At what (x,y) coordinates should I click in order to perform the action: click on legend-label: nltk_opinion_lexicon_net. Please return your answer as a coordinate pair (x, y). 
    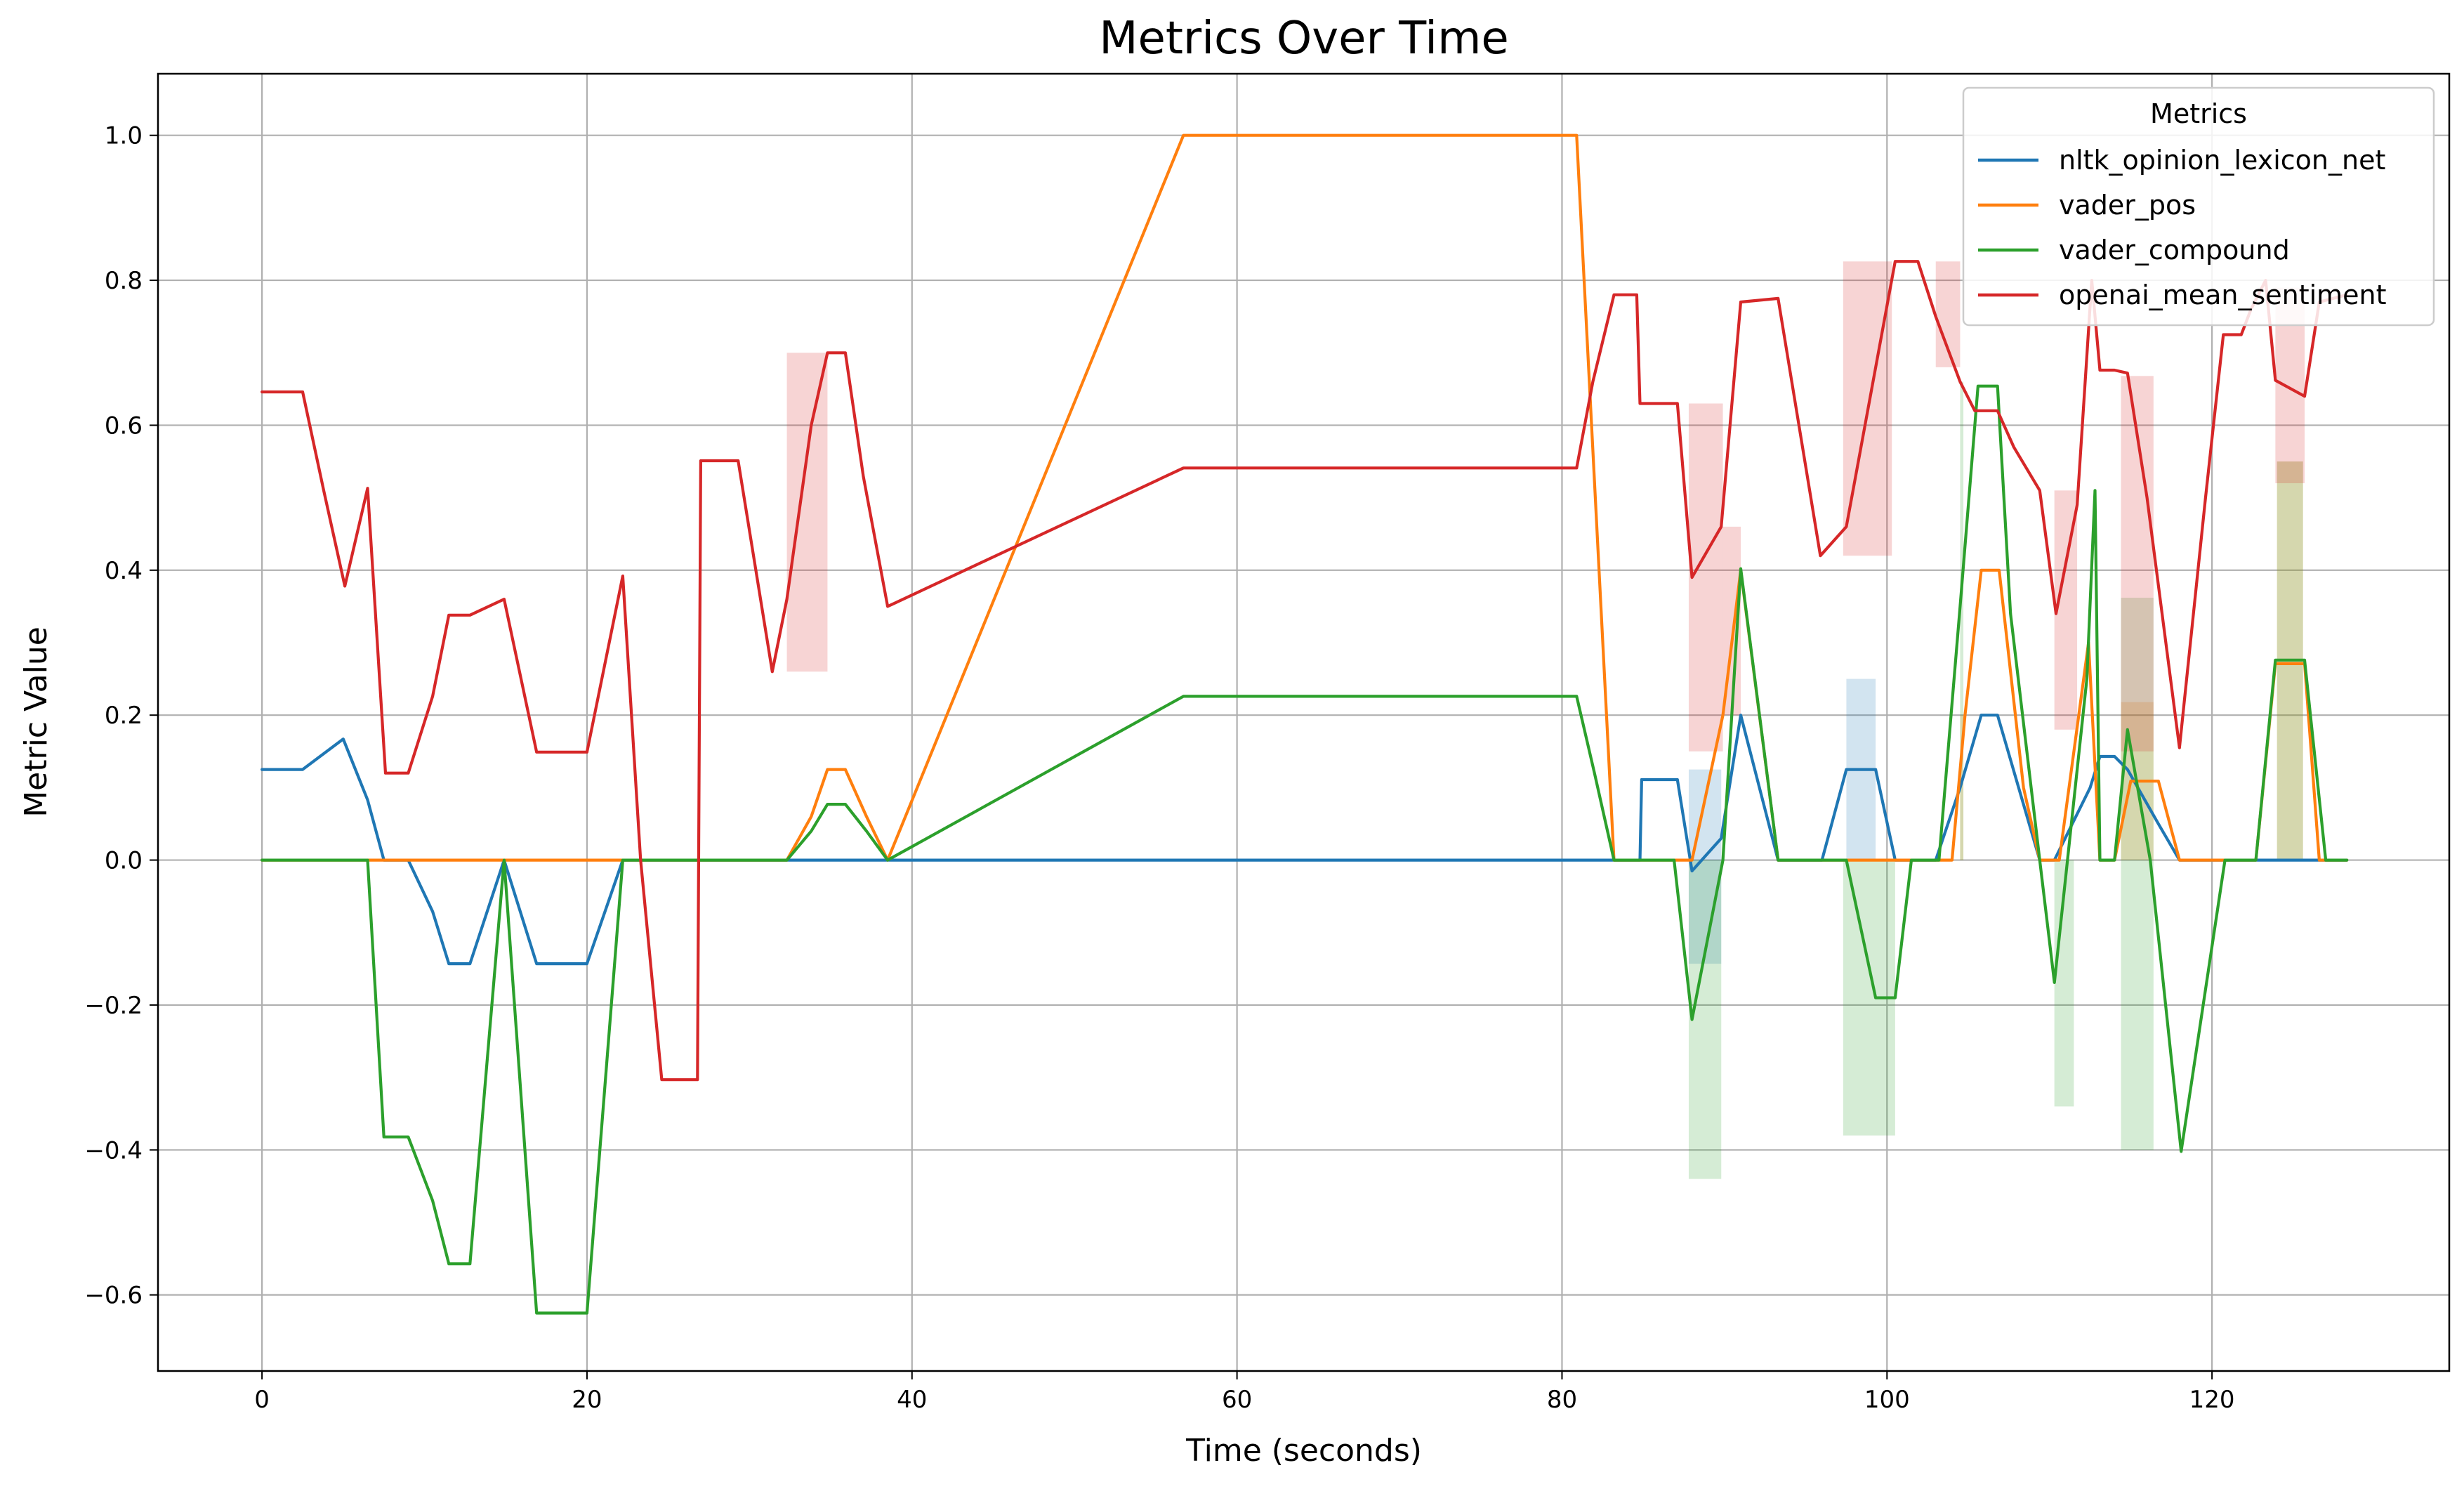
    Looking at the image, I should click on (2222, 160).